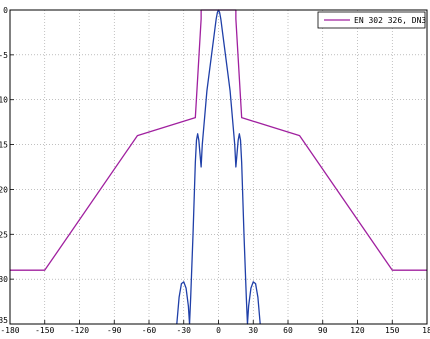 Image resolution: width=430 pixels, height=339 pixels. What do you see at coordinates (4, 234) in the screenshot?
I see `y-tick-label: -25` at bounding box center [4, 234].